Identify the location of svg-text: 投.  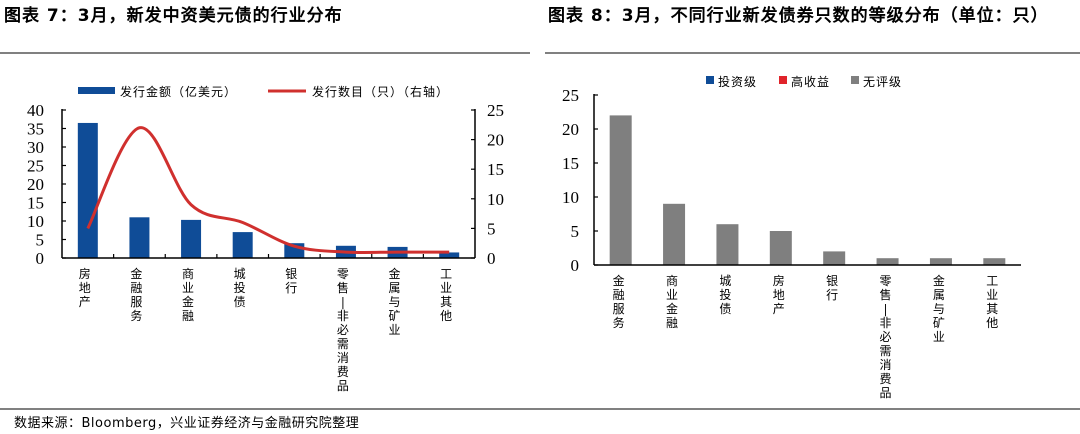
(240, 287).